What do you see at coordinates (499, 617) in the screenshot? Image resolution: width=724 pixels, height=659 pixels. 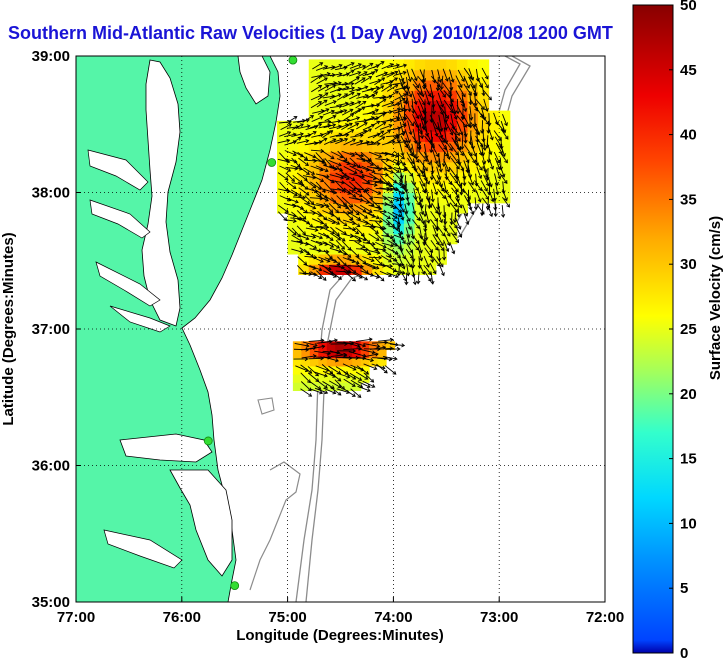 I see `x-tick-label: 73:00` at bounding box center [499, 617].